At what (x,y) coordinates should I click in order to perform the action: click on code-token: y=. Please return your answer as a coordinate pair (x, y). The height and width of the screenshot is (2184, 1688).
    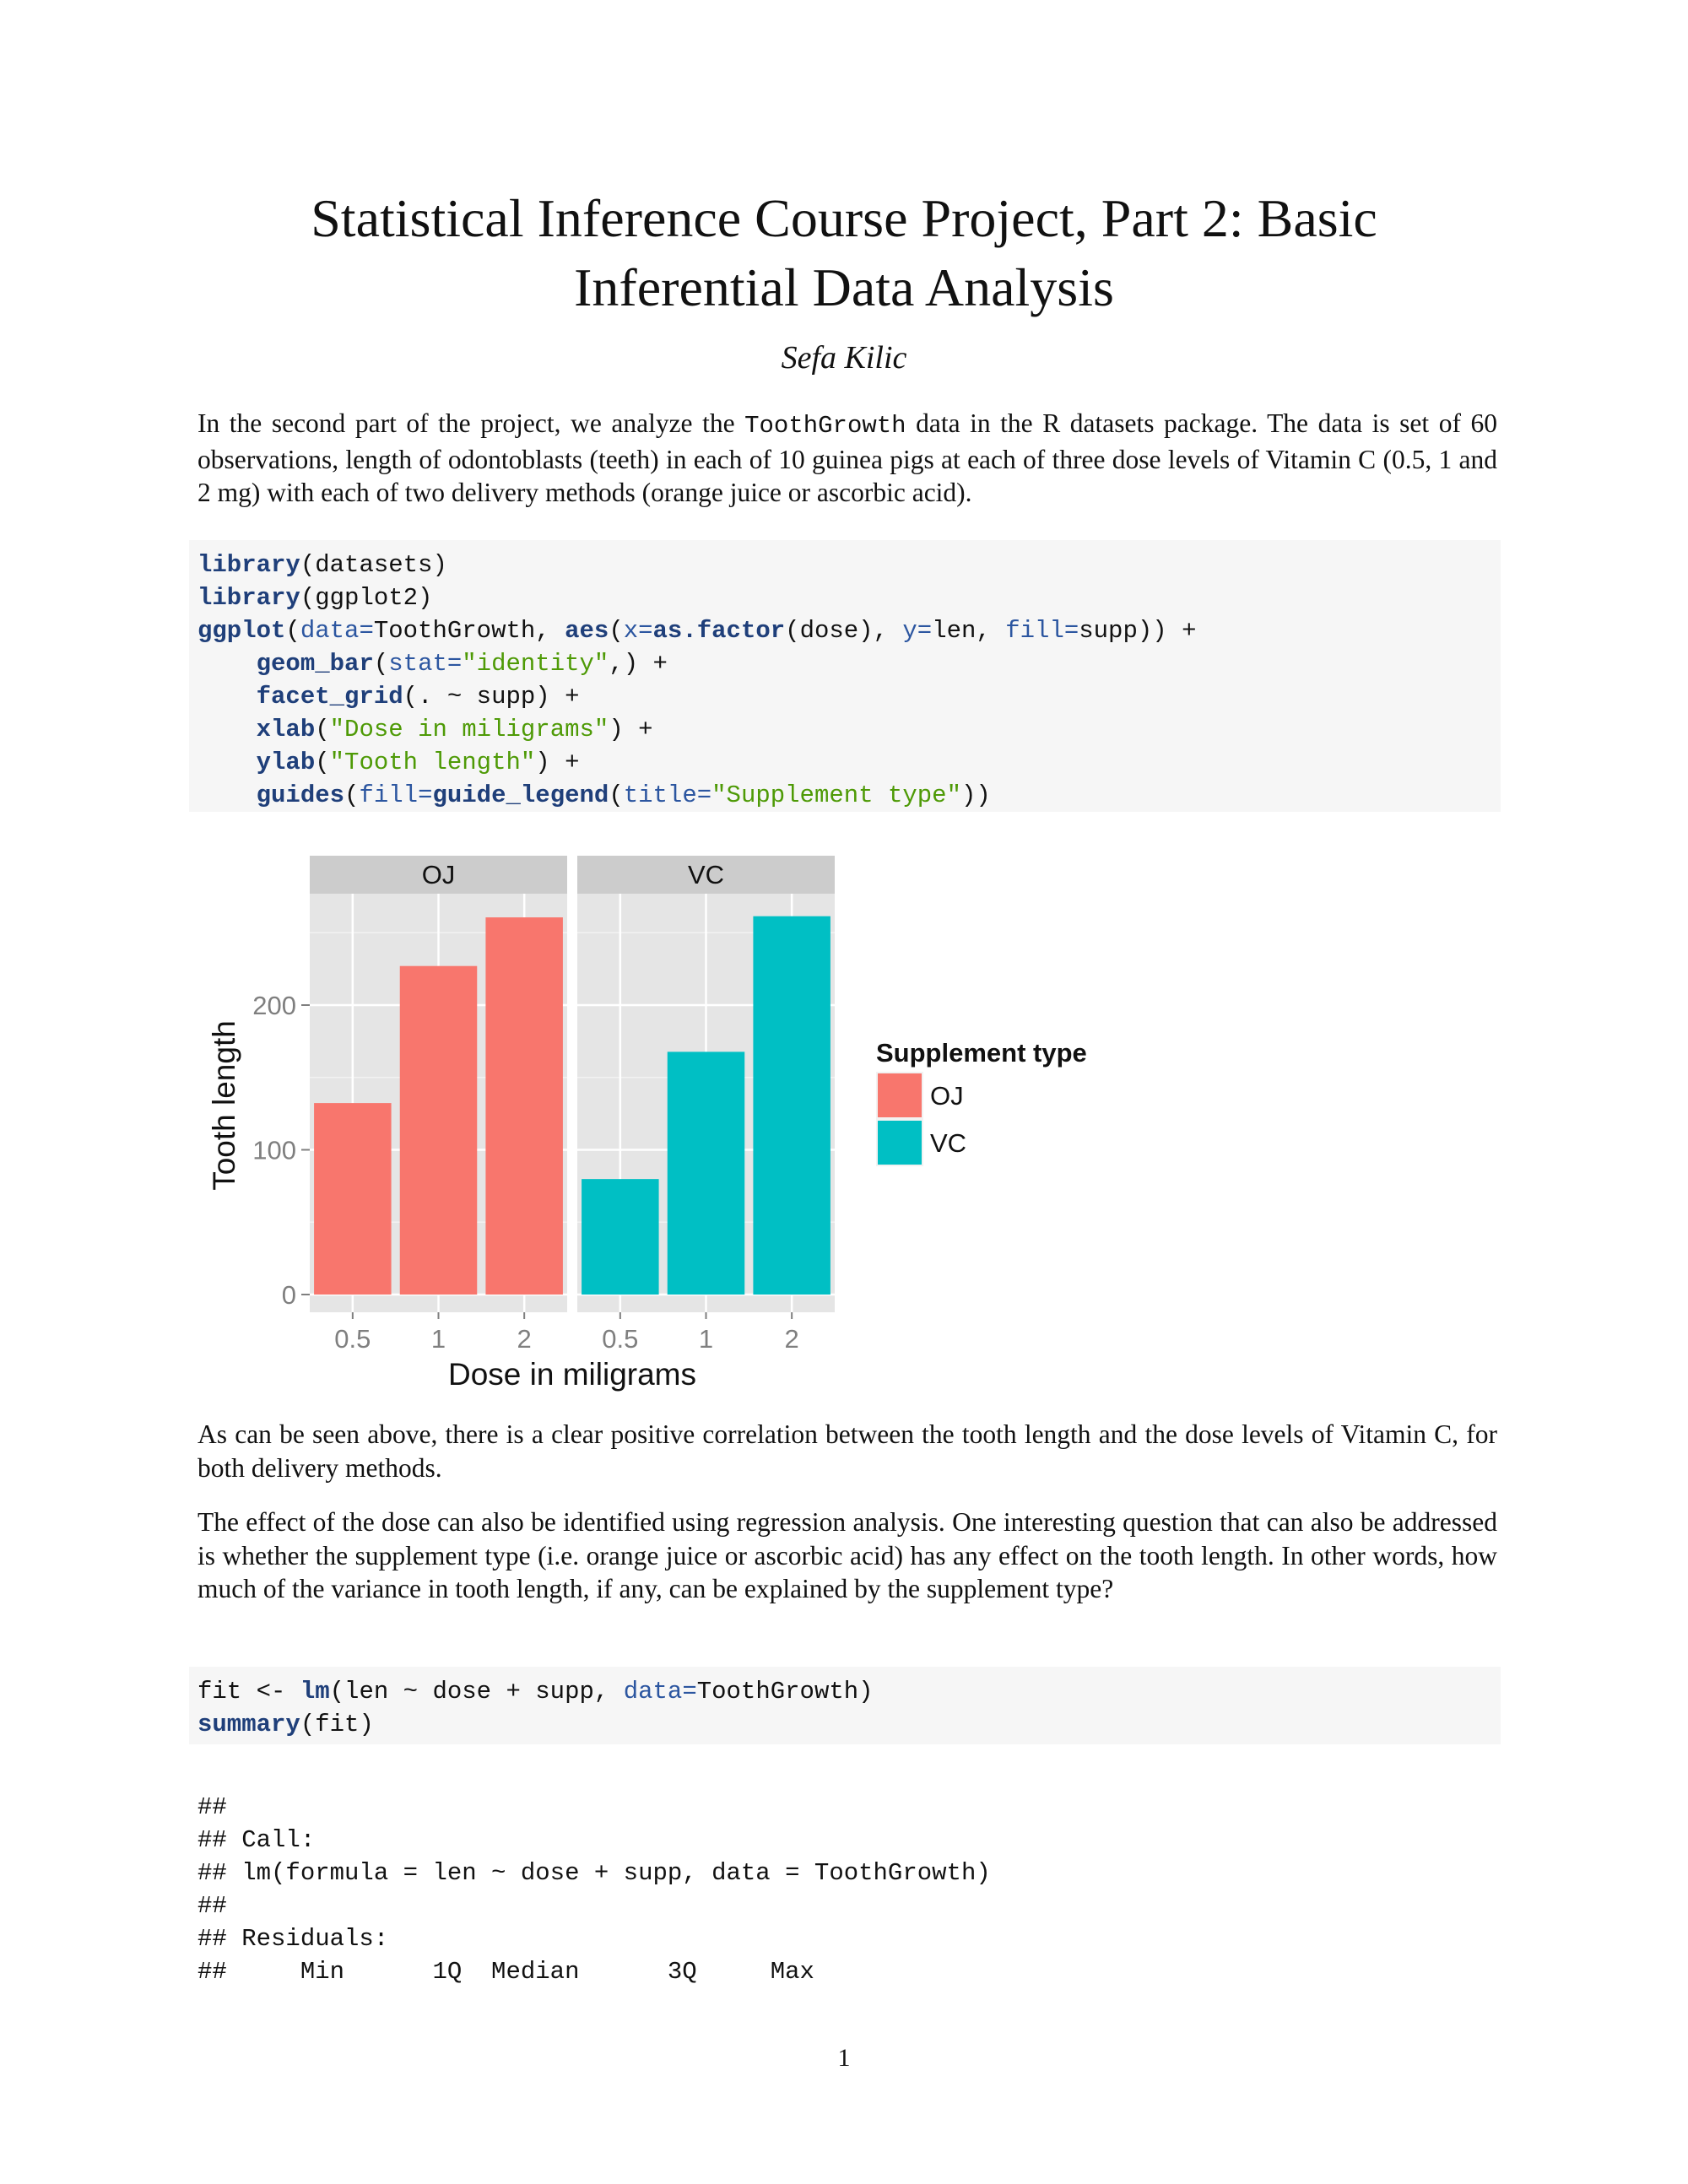
    Looking at the image, I should click on (917, 631).